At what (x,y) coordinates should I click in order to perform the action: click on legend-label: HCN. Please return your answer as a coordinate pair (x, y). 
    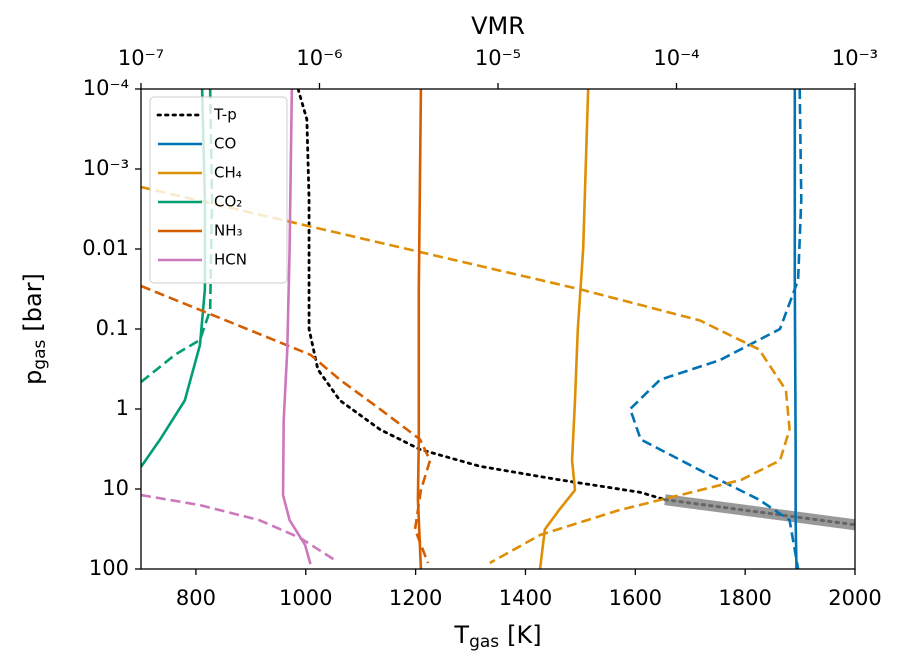
    Looking at the image, I should click on (230, 260).